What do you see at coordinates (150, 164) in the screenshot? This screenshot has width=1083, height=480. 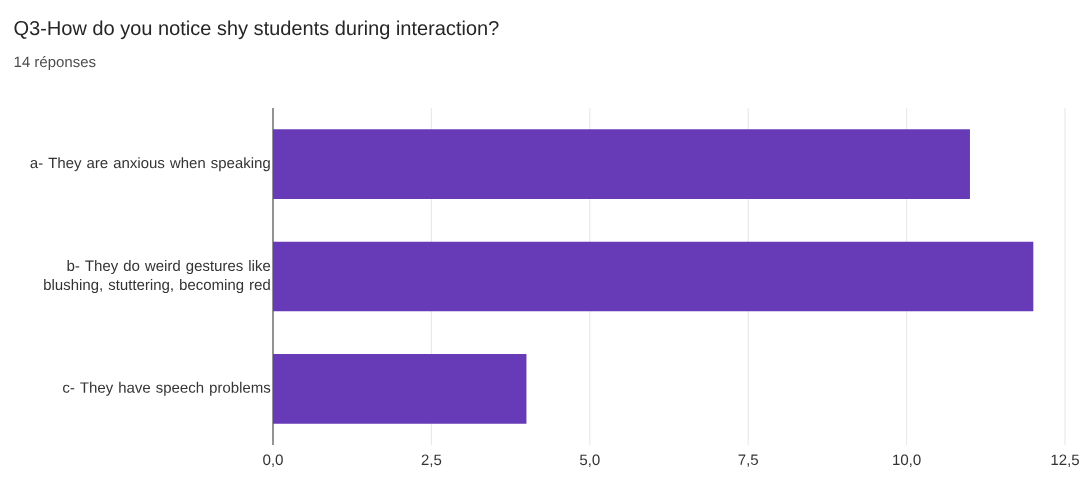 I see `y-tick-label: a- They are anxious when speaking` at bounding box center [150, 164].